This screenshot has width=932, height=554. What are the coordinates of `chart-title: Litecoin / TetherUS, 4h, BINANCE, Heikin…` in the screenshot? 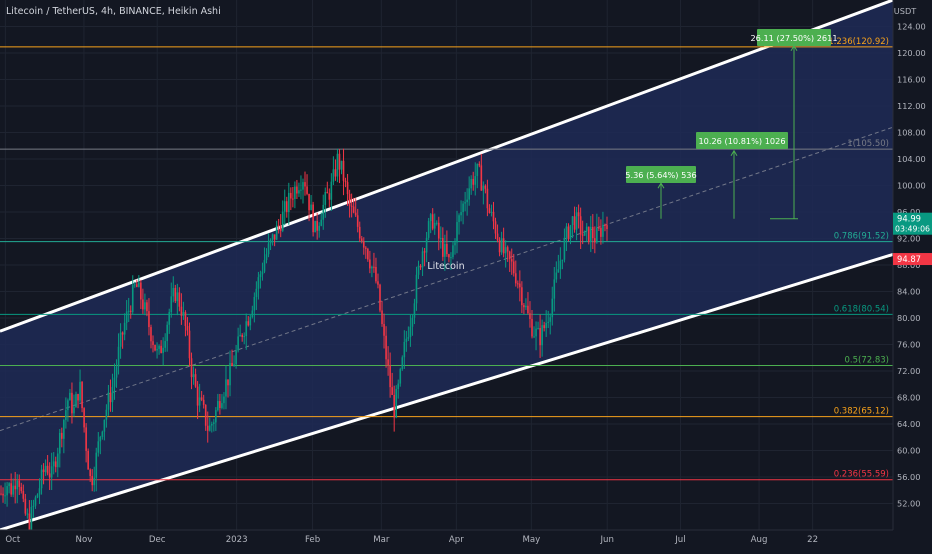 It's located at (113, 11).